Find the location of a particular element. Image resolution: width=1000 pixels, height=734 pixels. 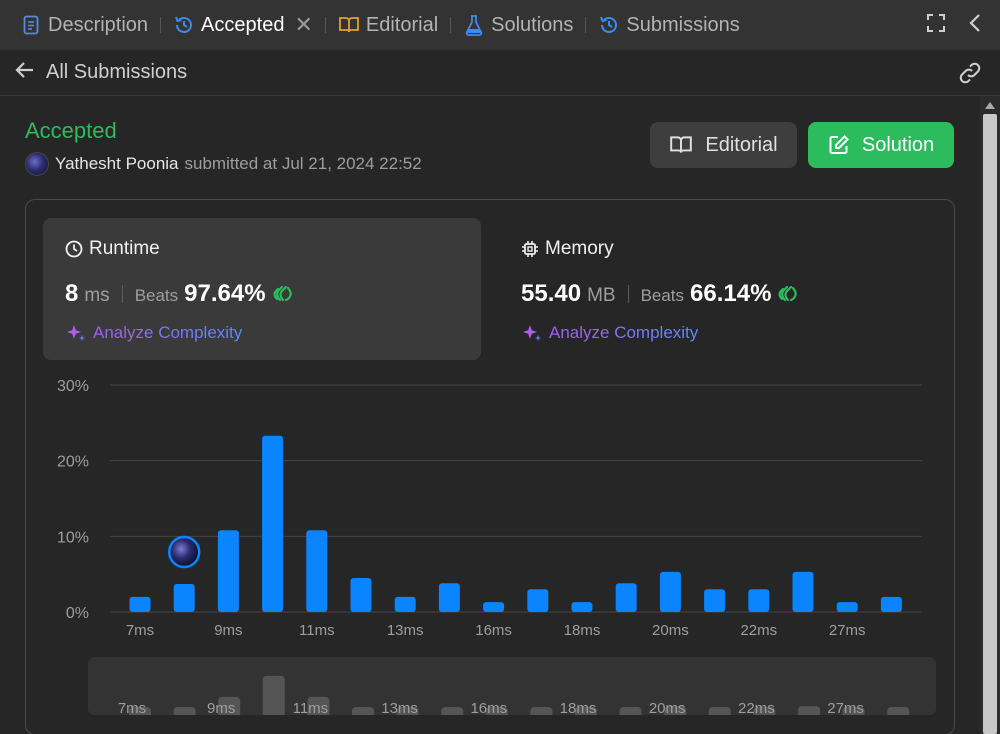

editorial-button-label: Editorial is located at coordinates (741, 144).